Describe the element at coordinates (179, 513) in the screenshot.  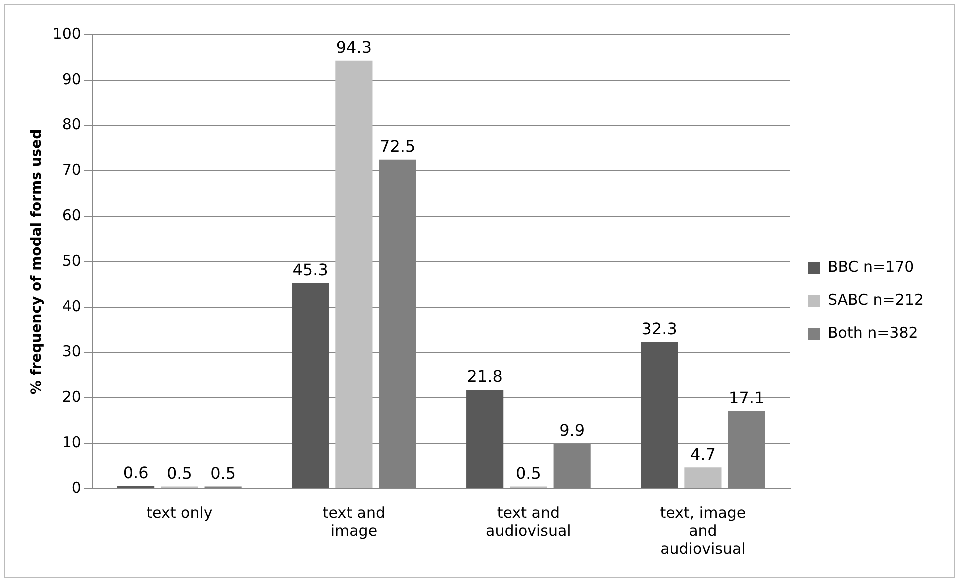
I see `x-tick-label: text only` at that location.